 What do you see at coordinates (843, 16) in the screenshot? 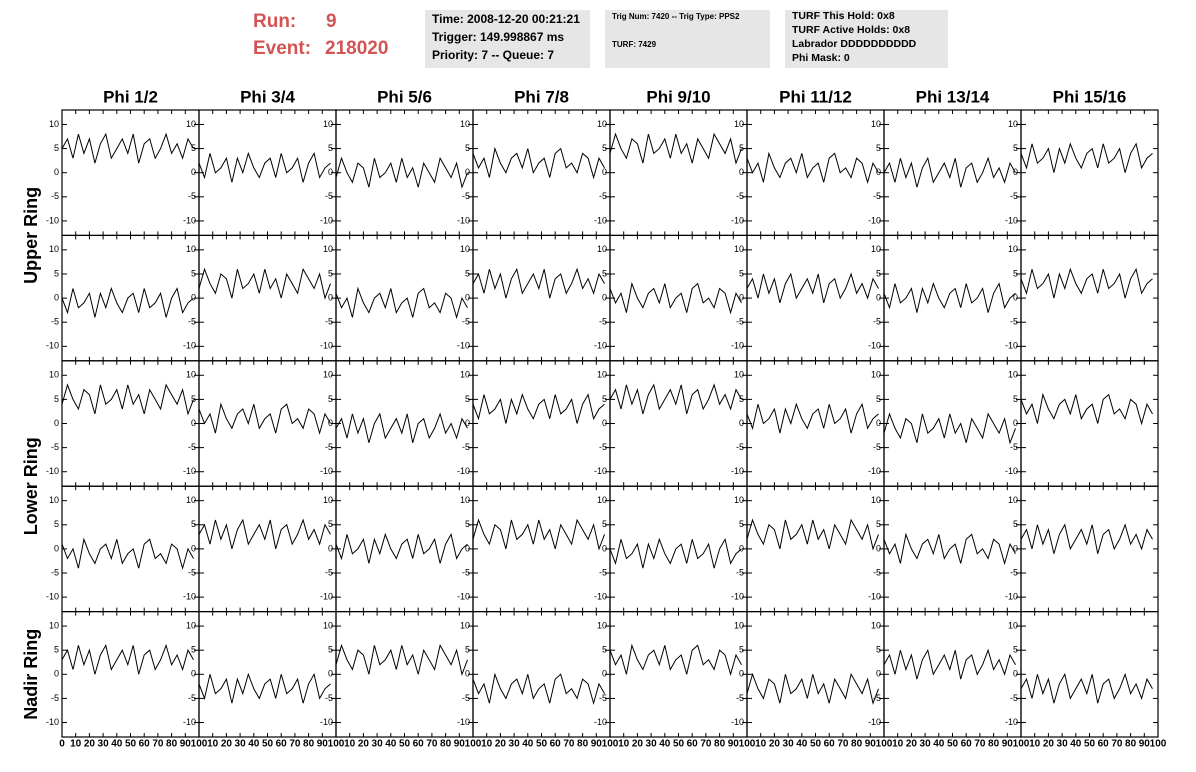
I see `turf-this-hold: TURF This Hold: 0x8` at bounding box center [843, 16].